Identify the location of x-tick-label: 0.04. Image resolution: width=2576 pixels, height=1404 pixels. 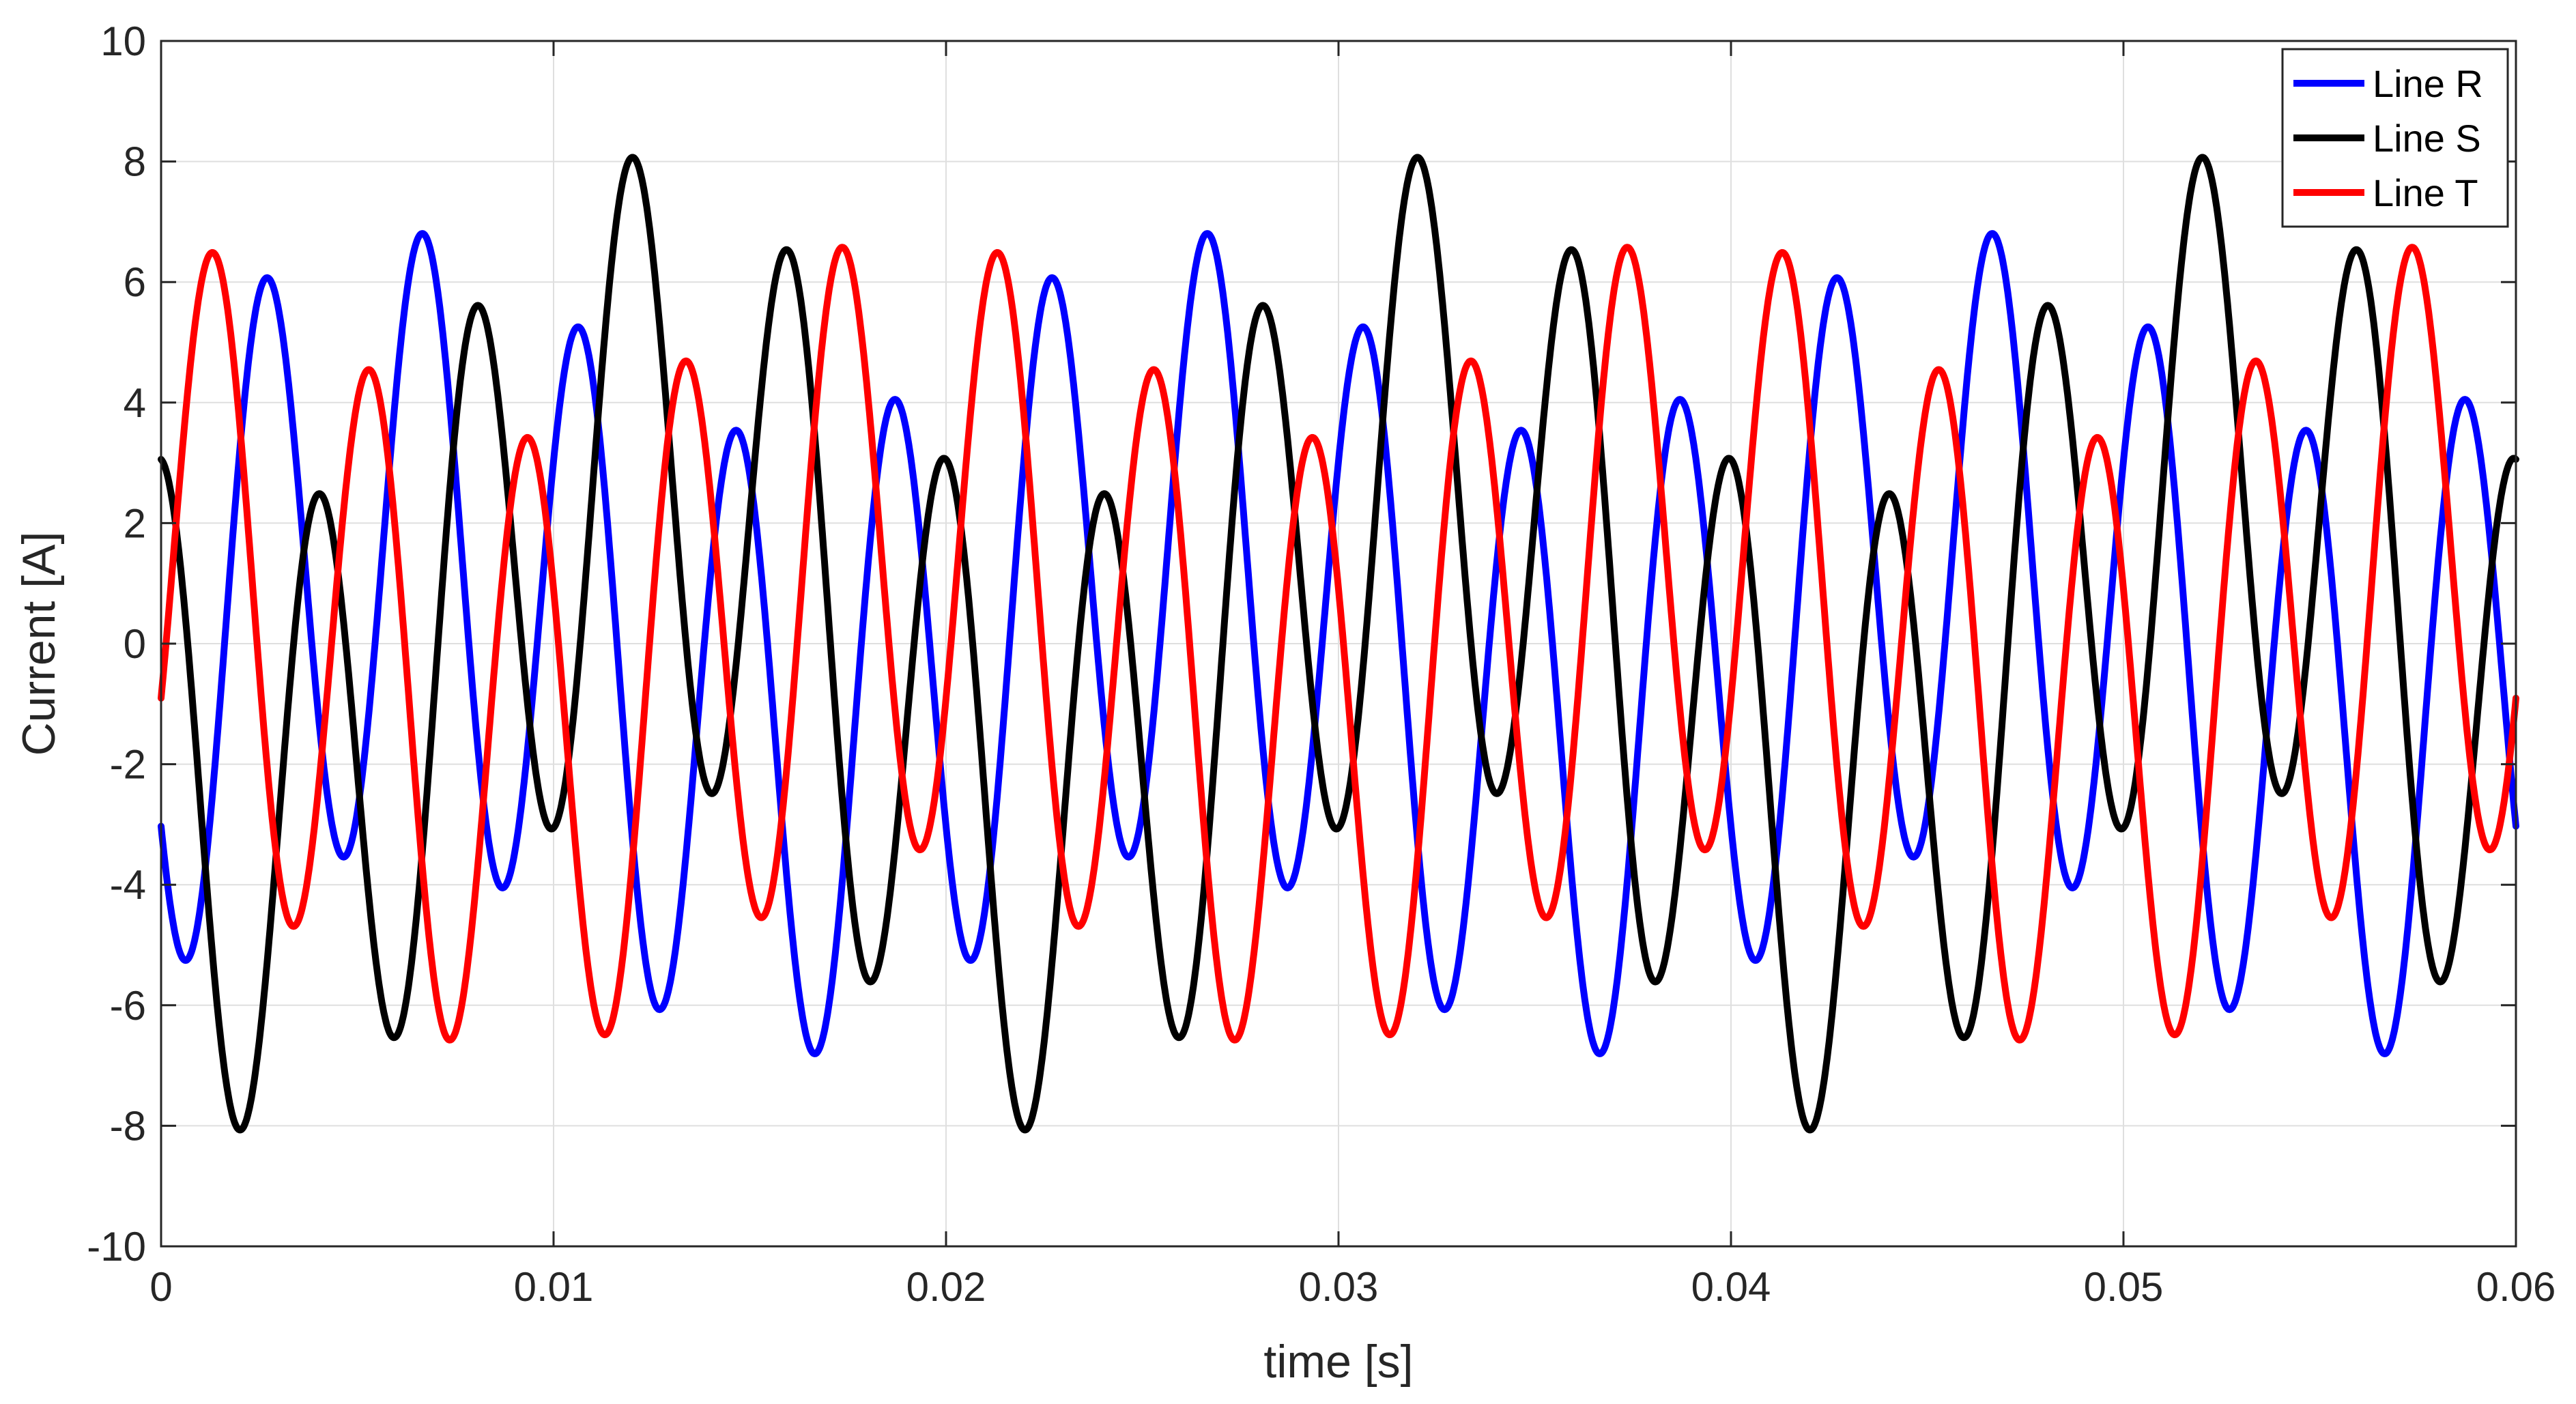
(1731, 1287).